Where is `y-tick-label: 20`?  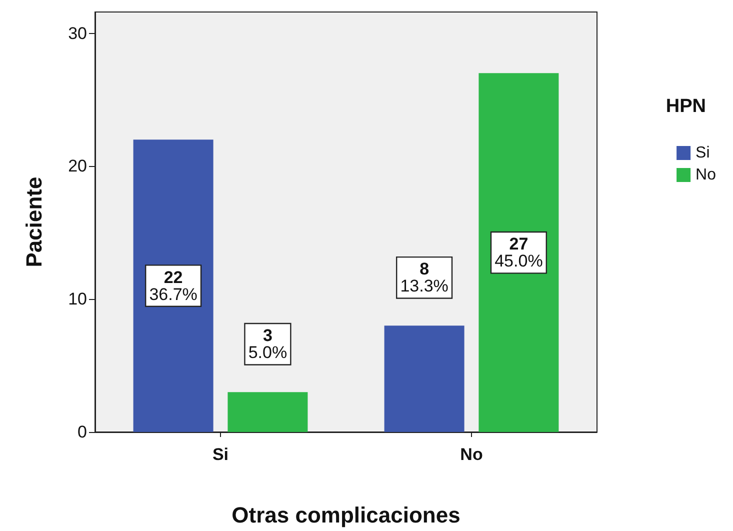
y-tick-label: 20 is located at coordinates (77, 166).